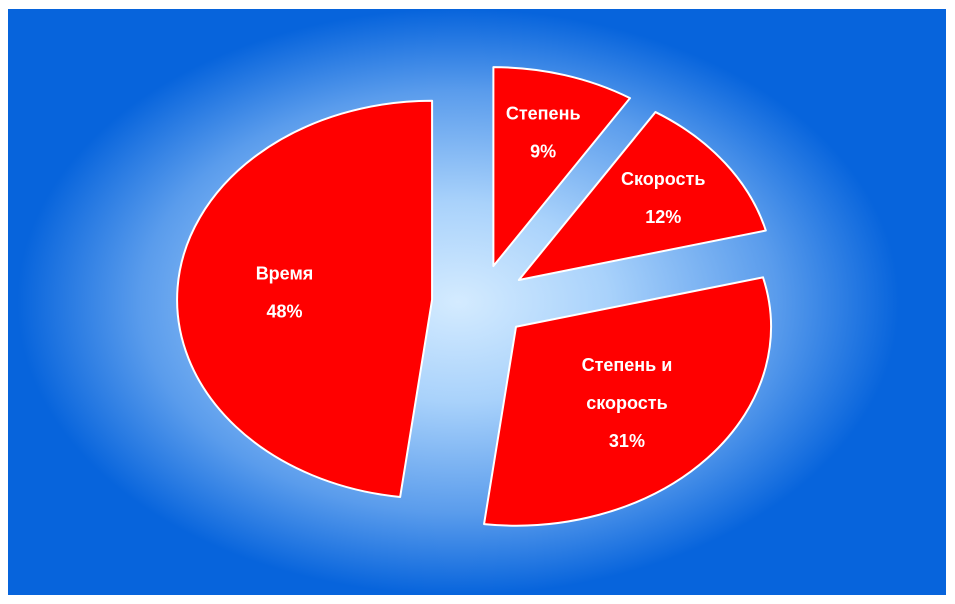 Image resolution: width=955 pixels, height=604 pixels. I want to click on slice-category-label-0: Степень, so click(543, 113).